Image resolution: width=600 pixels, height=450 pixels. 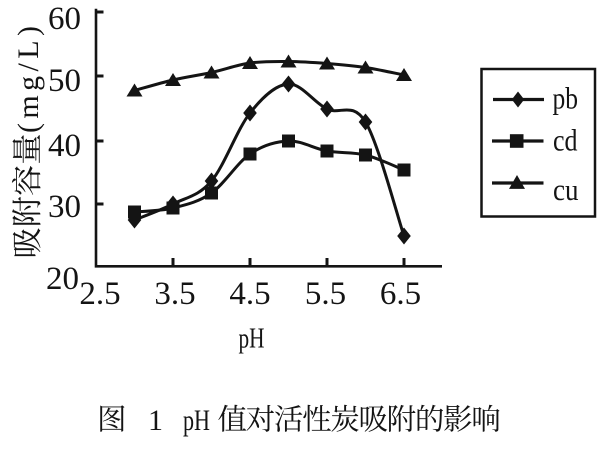 I want to click on svg-text: 40, so click(x=64, y=146).